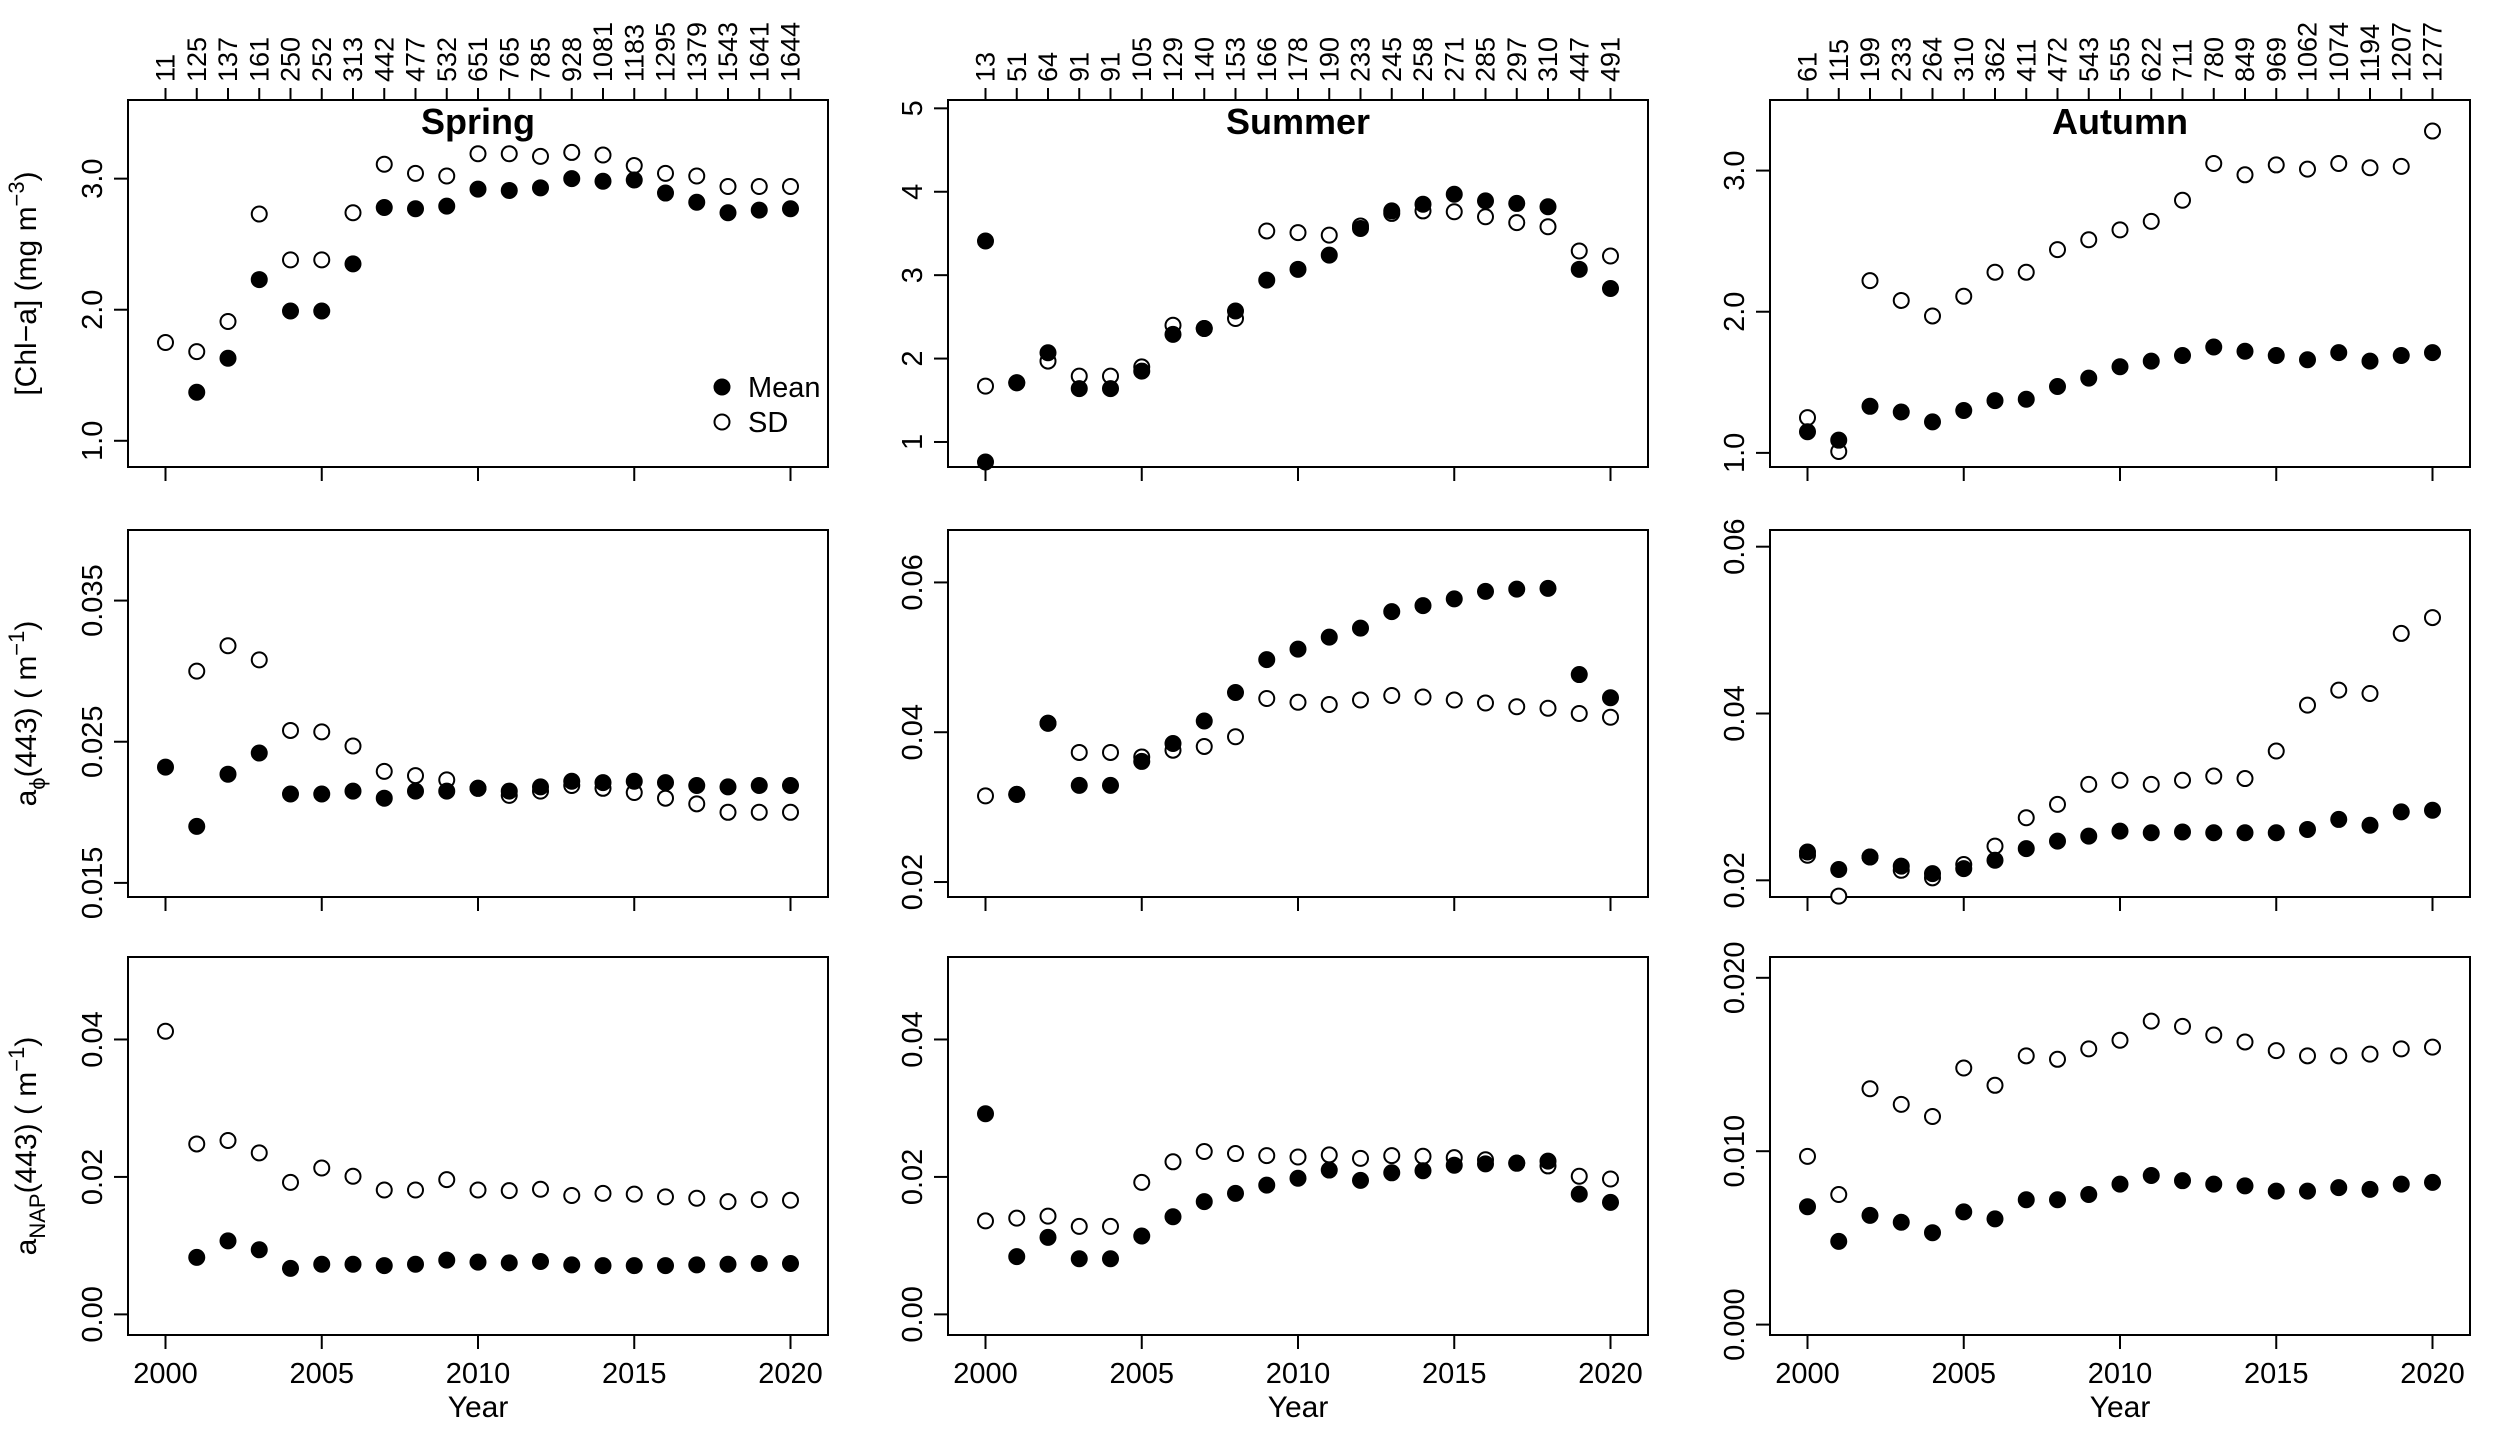  I want to click on panel-r2-c0-ytick-label: 0.00, so click(93, 1314).